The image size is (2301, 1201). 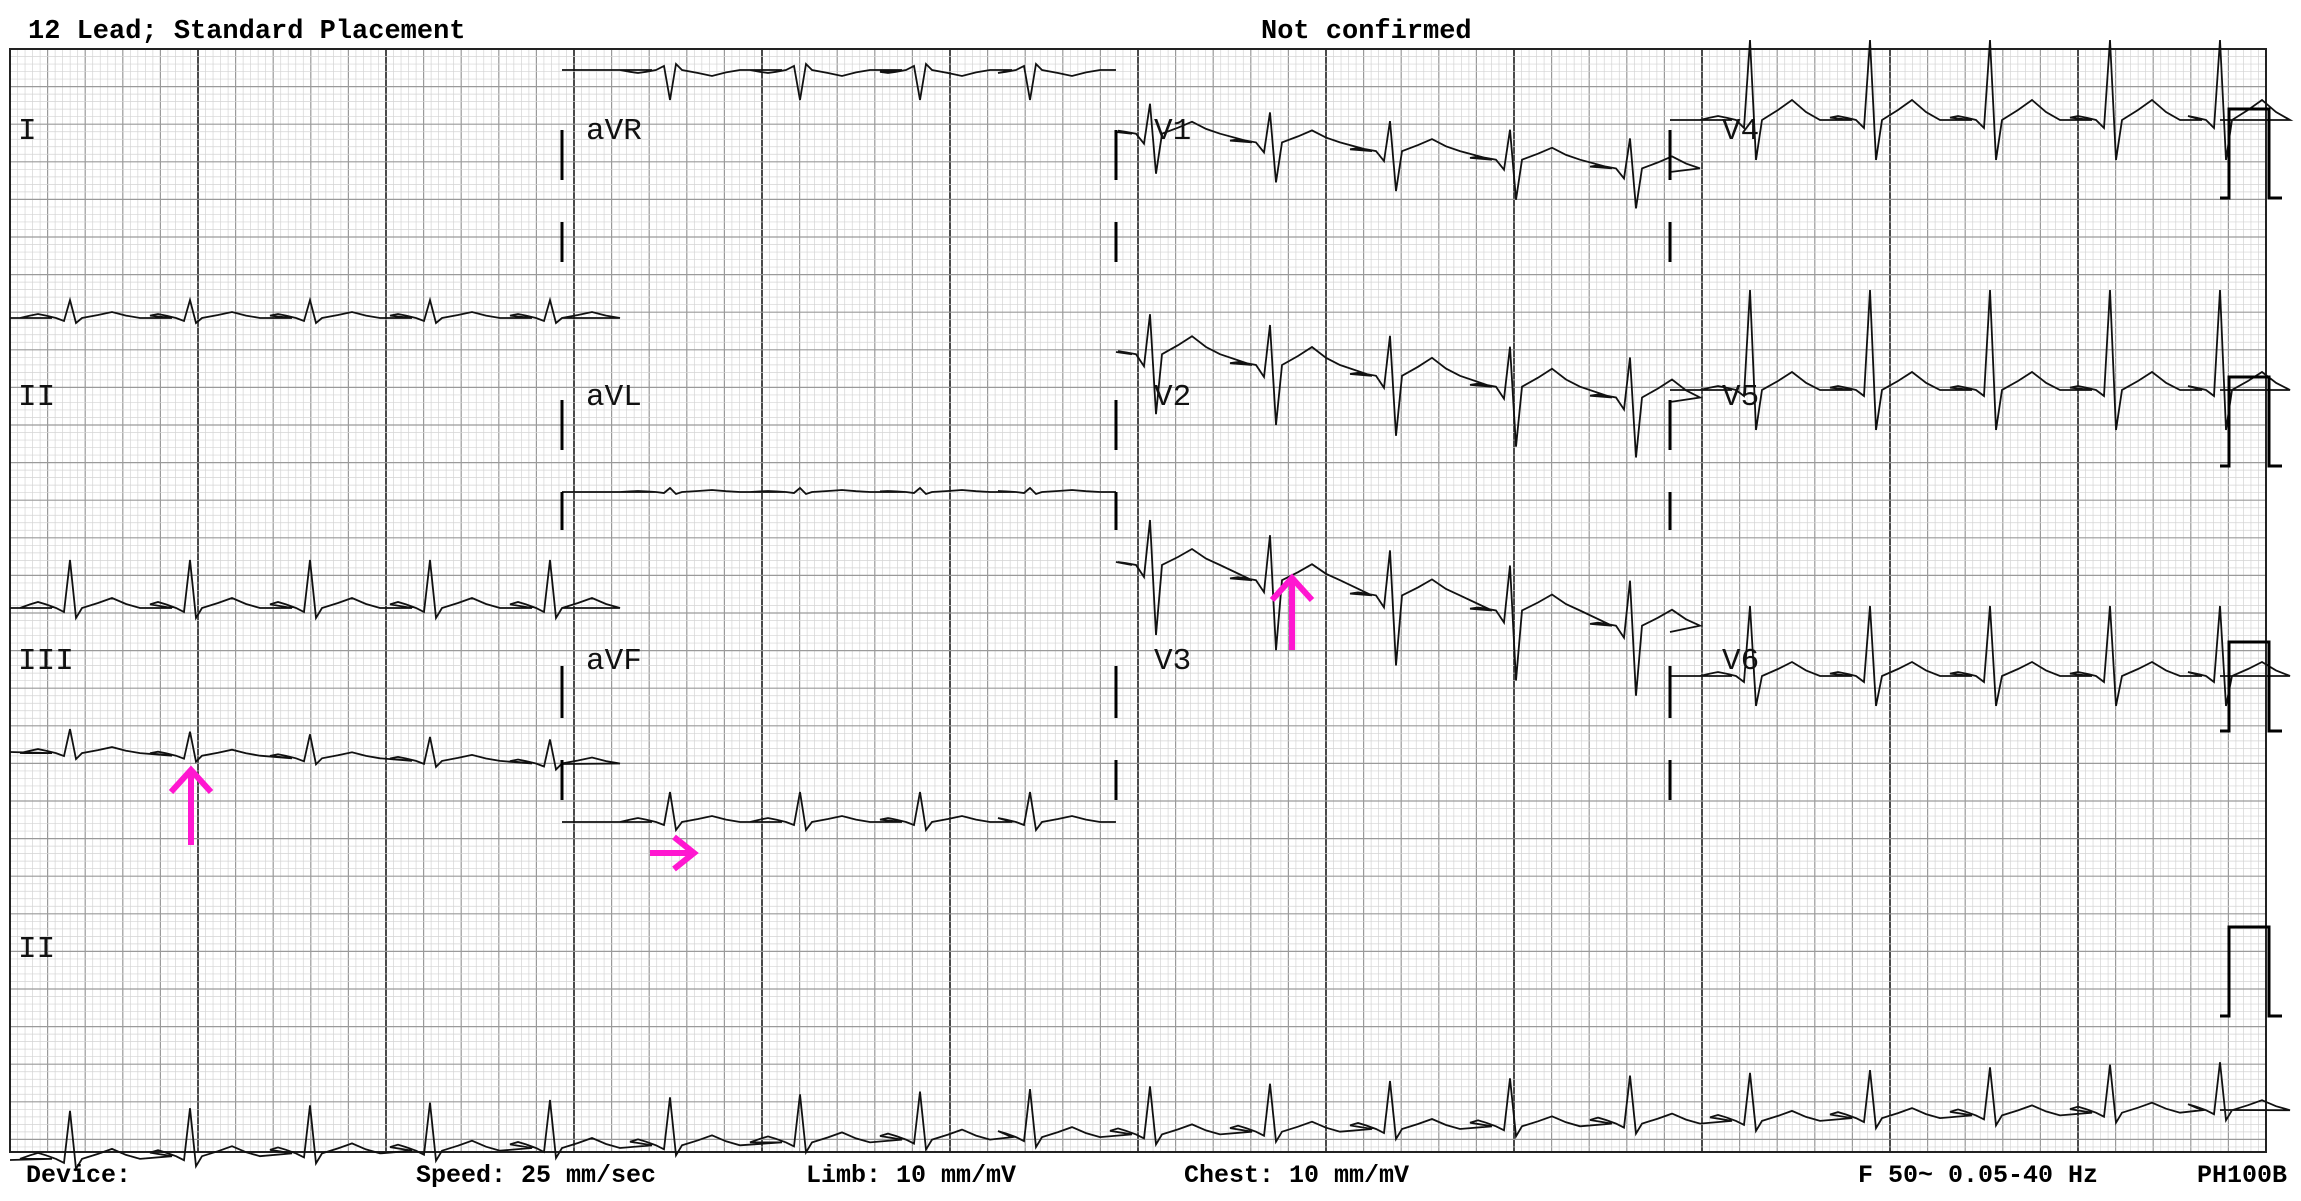 What do you see at coordinates (1741, 131) in the screenshot?
I see `lead-label-v4: V4` at bounding box center [1741, 131].